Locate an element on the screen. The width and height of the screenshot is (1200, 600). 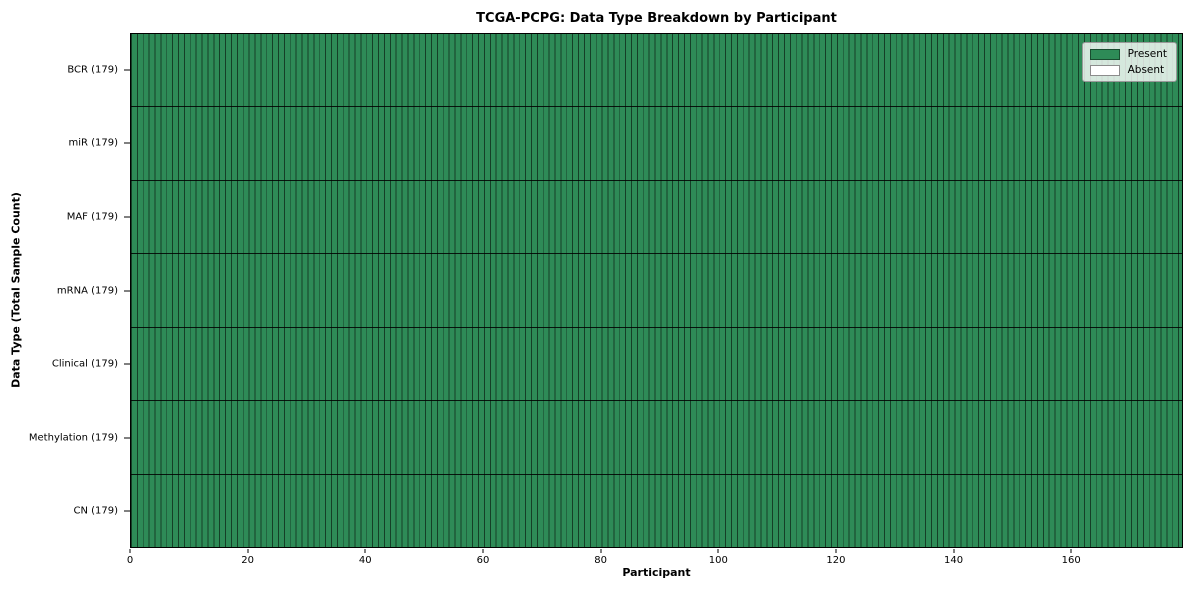
y-tick-label: Methylation (179) is located at coordinates (73, 438).